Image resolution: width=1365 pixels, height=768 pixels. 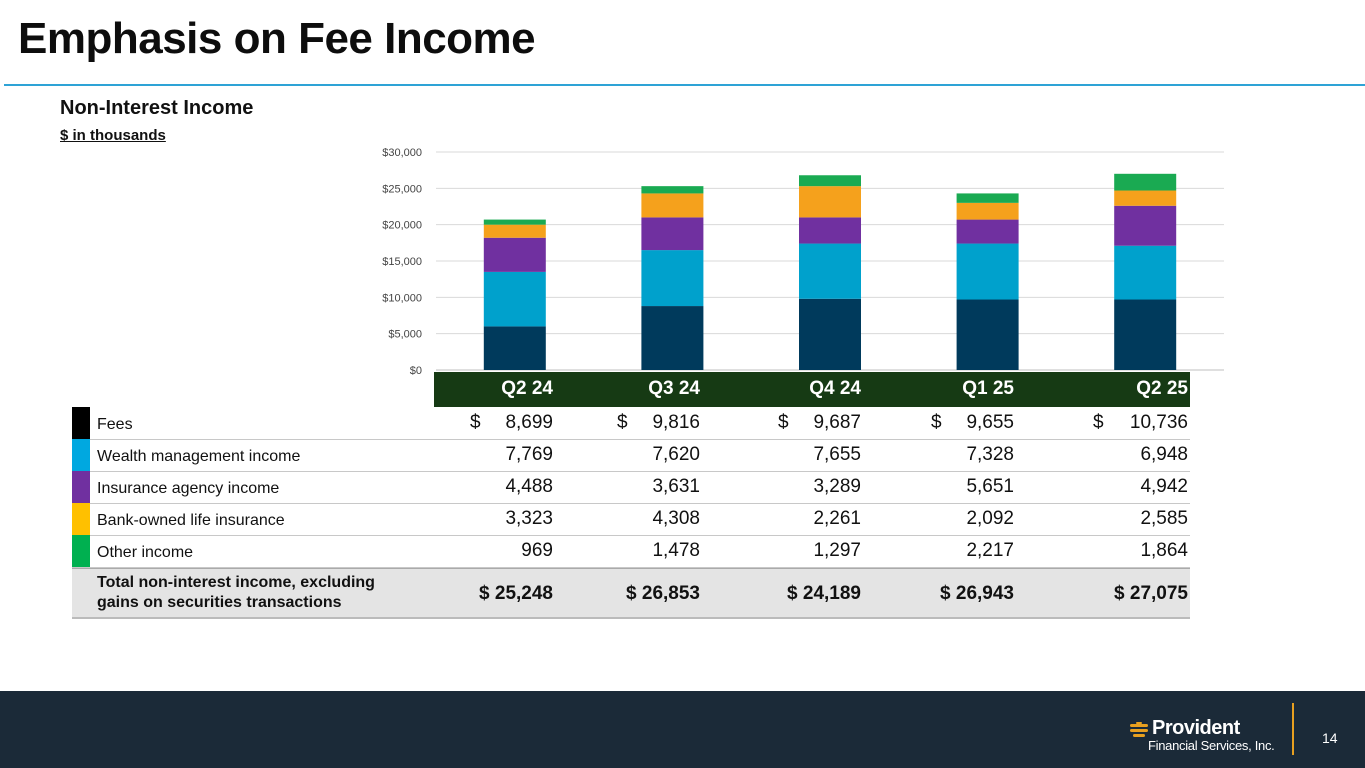 I want to click on y-tick-label: $15,000, so click(x=402, y=262).